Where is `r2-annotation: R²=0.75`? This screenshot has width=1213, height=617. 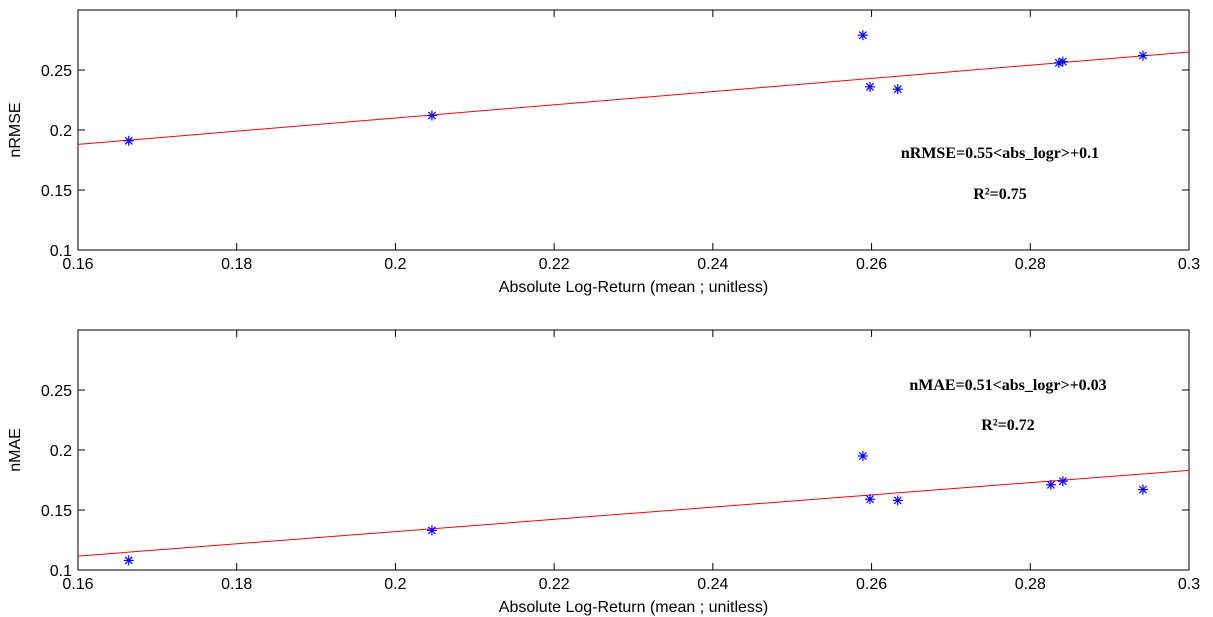
r2-annotation: R²=0.75 is located at coordinates (999, 194).